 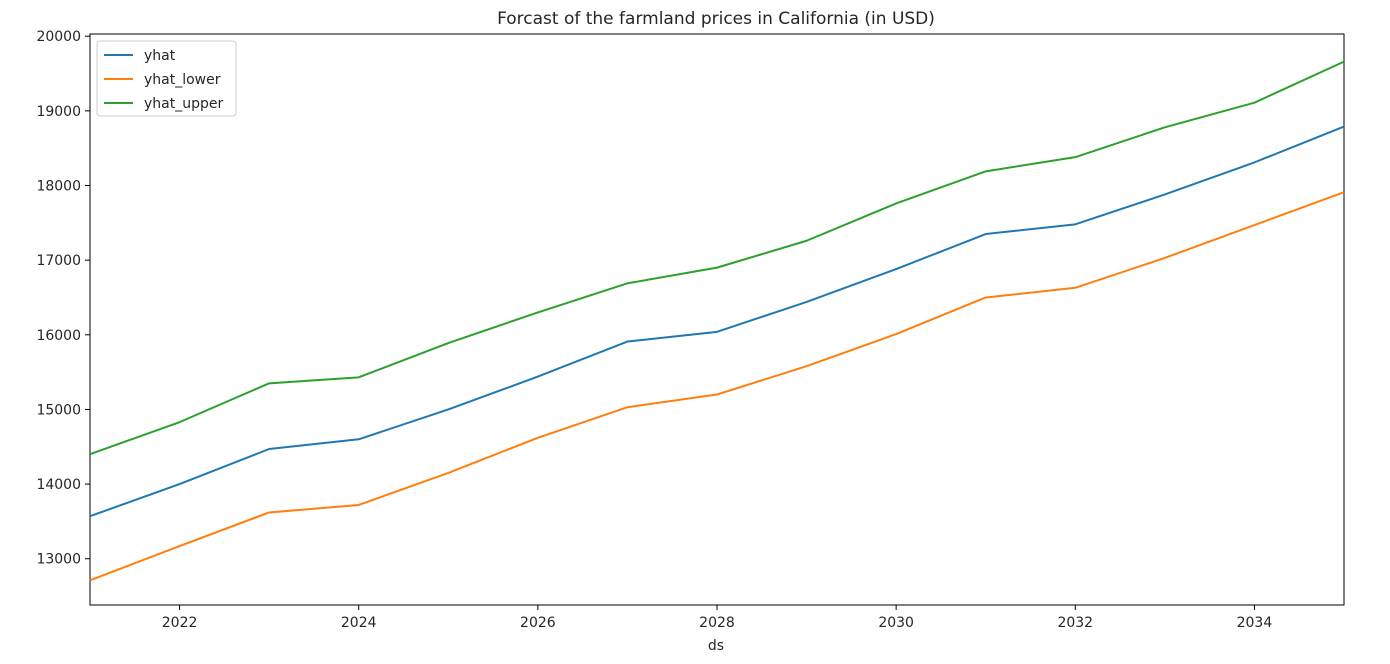 What do you see at coordinates (180, 623) in the screenshot?
I see `x-tick-label: 2022` at bounding box center [180, 623].